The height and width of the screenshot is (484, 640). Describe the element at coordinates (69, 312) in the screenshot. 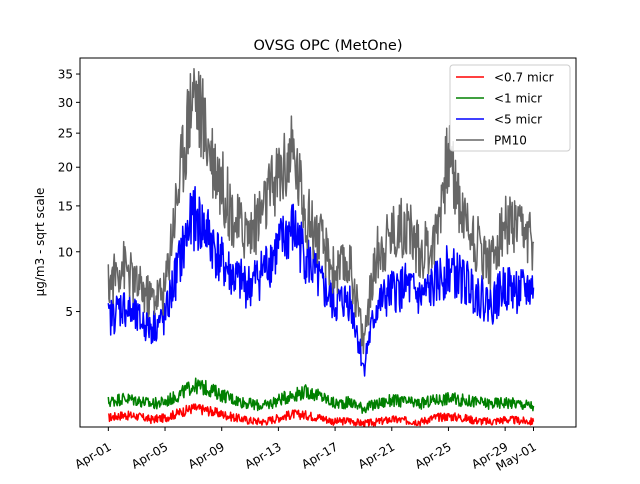

I see `y-tick-label: 5` at that location.